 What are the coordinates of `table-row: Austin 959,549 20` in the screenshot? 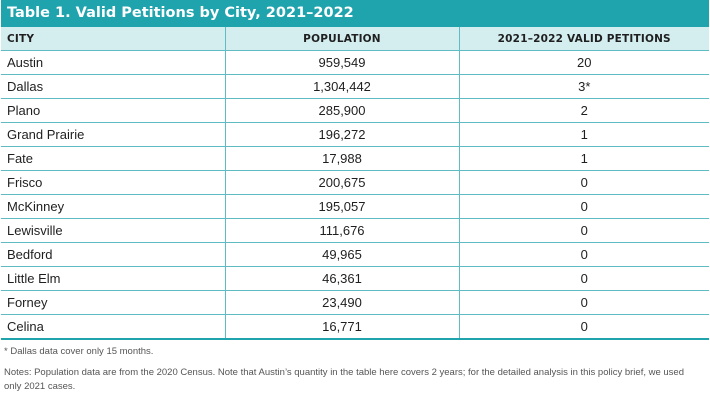 It's located at (355, 62).